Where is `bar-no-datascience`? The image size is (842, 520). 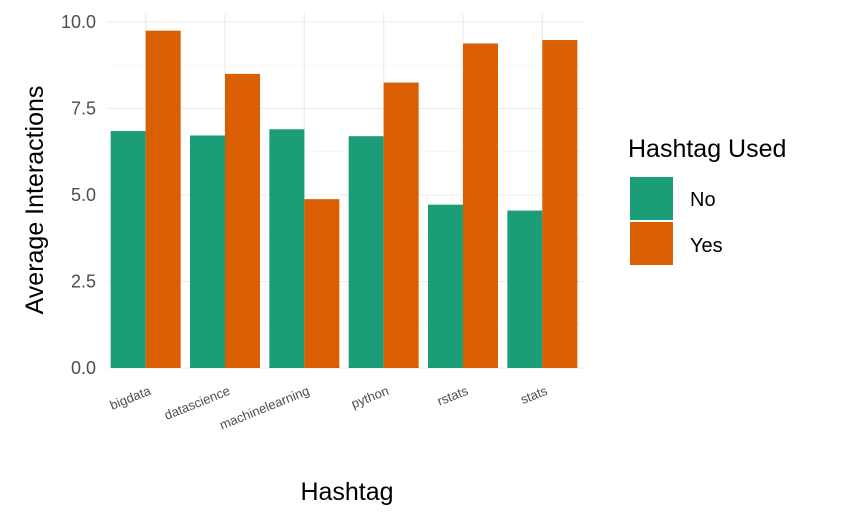 bar-no-datascience is located at coordinates (207, 251).